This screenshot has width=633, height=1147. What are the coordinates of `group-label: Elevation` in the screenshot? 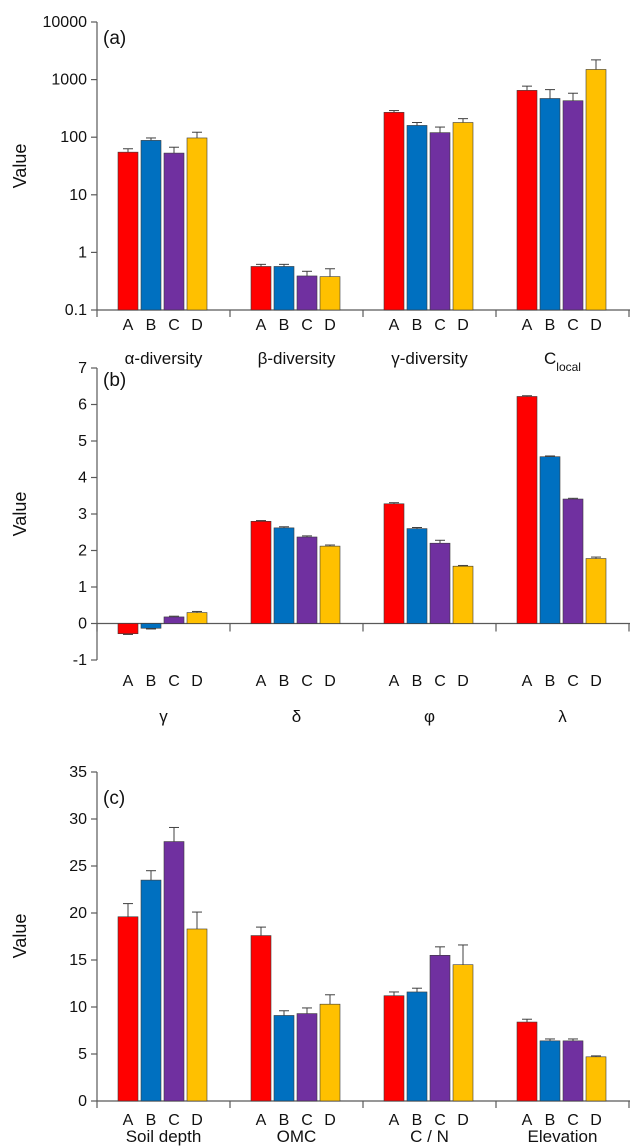 It's located at (563, 1136).